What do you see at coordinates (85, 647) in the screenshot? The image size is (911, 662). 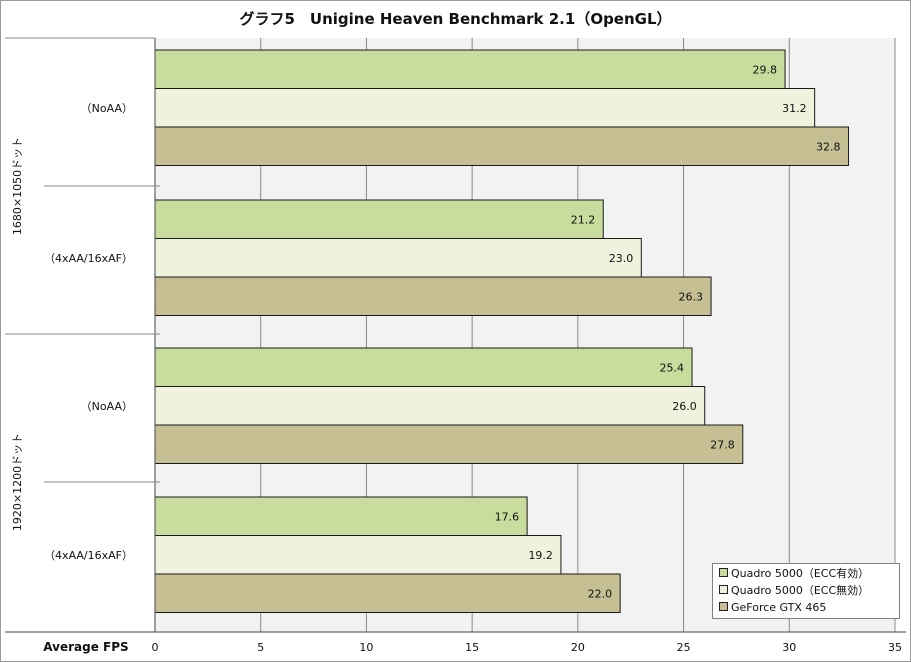 I see `x-axis-label: Average FPS` at bounding box center [85, 647].